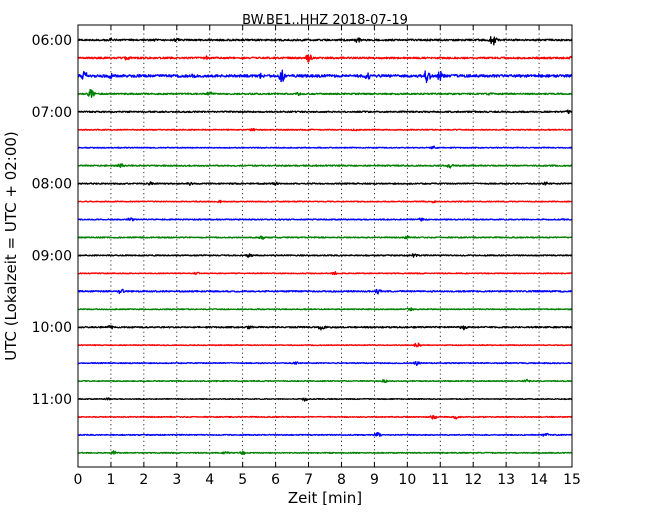  Describe the element at coordinates (308, 480) in the screenshot. I see `x-tick-label: 7` at that location.